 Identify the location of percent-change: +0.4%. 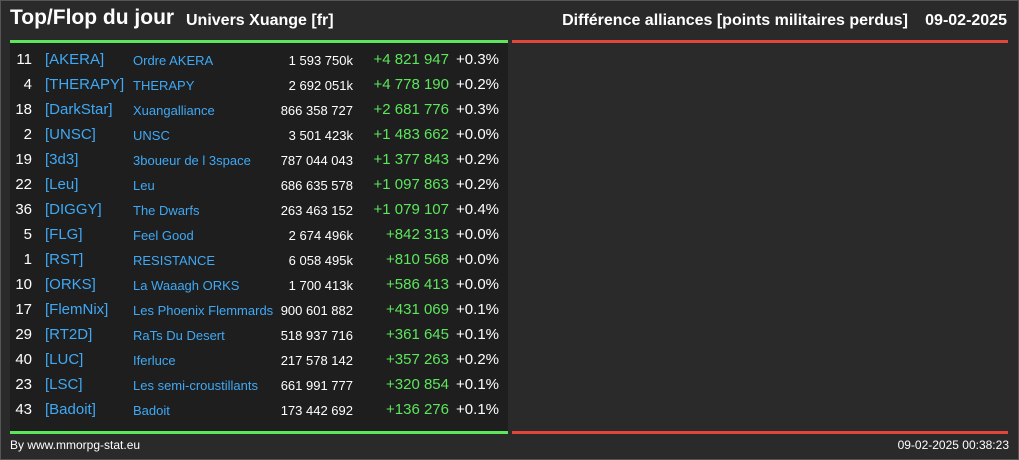
(477, 209).